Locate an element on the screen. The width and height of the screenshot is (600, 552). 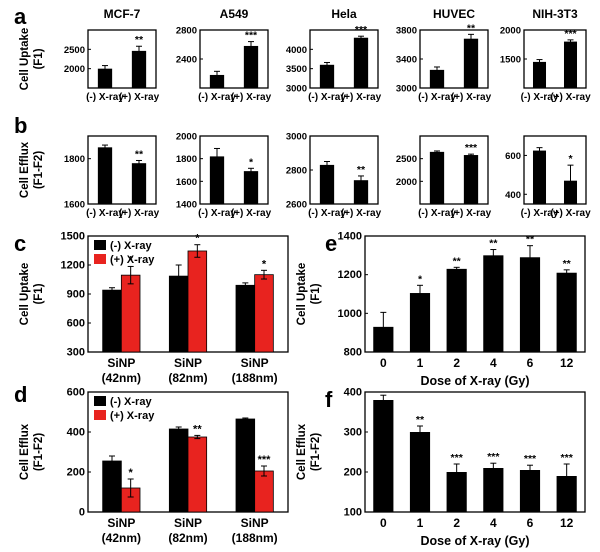
x-tick-label: 12 is located at coordinates (567, 523).